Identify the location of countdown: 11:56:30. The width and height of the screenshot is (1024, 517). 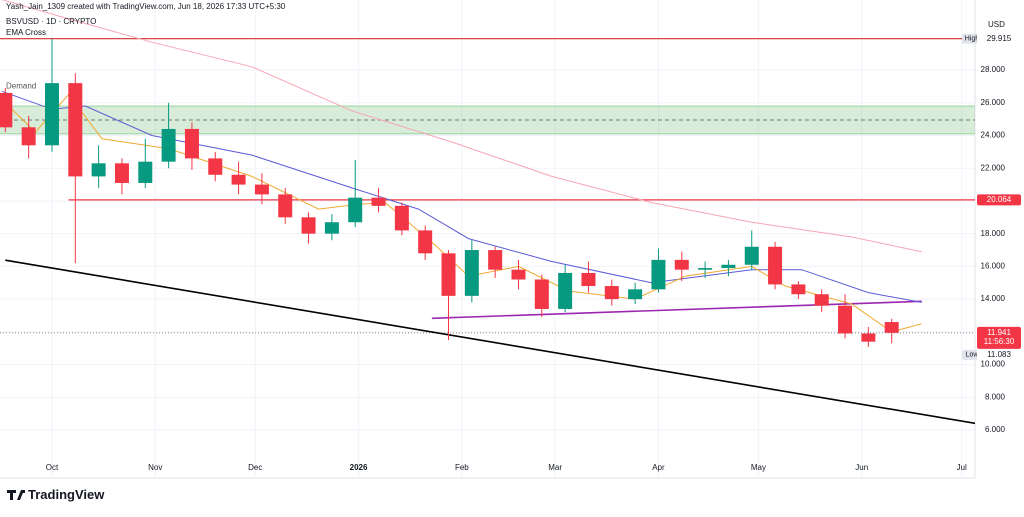
(999, 341).